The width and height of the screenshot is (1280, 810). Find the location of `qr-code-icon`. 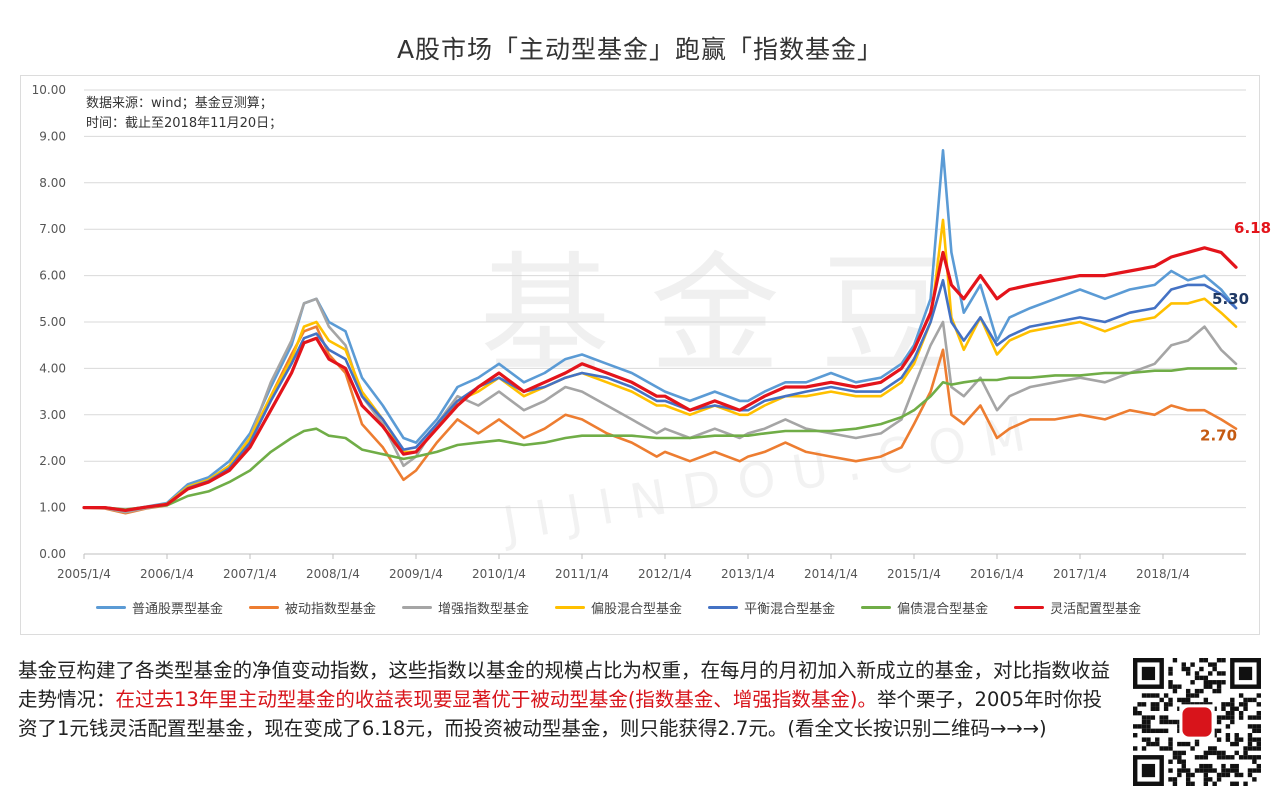

qr-code-icon is located at coordinates (1197, 722).